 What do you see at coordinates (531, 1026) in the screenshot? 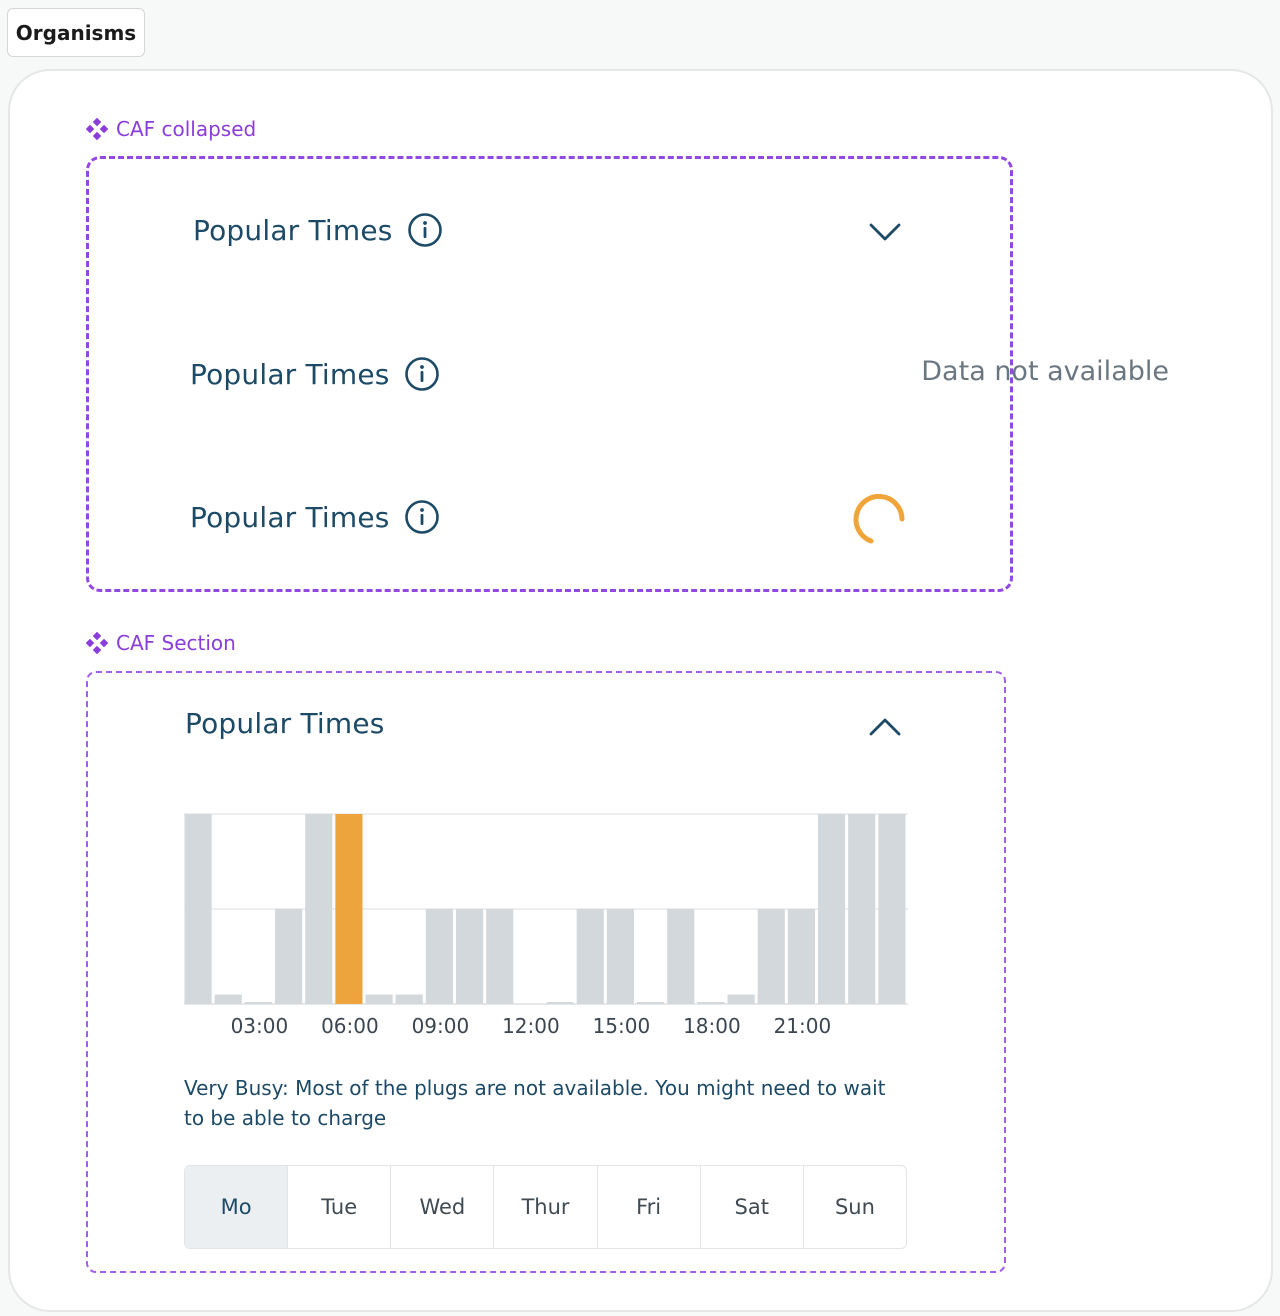
I see `chart-tick-label: 12:00` at bounding box center [531, 1026].